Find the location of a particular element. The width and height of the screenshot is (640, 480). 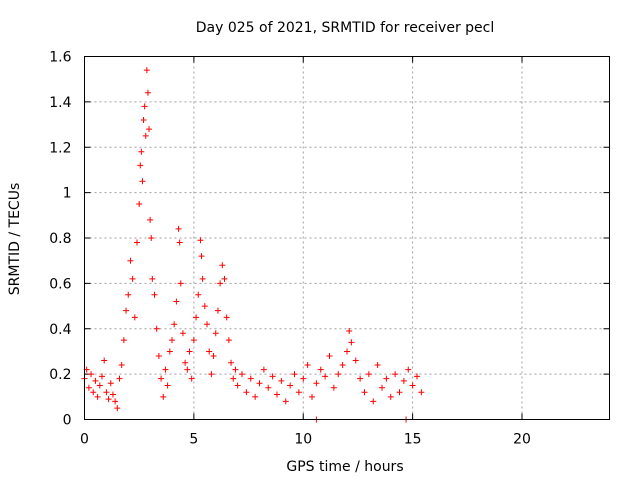

y-axis-label: SRMTID / TECUs is located at coordinates (15, 239).